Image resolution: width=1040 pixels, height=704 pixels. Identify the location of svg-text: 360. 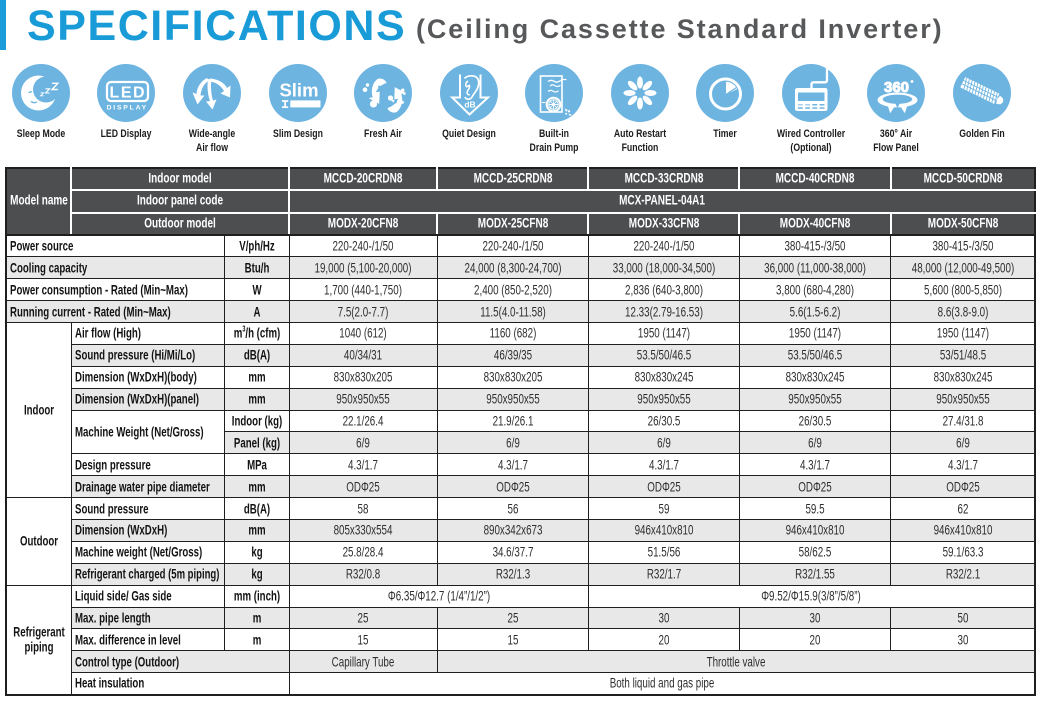
(896, 87).